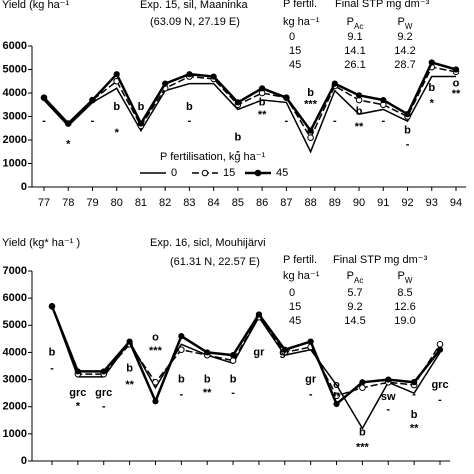 The height and width of the screenshot is (474, 474). I want to click on x-tick-label: 82, so click(165, 203).